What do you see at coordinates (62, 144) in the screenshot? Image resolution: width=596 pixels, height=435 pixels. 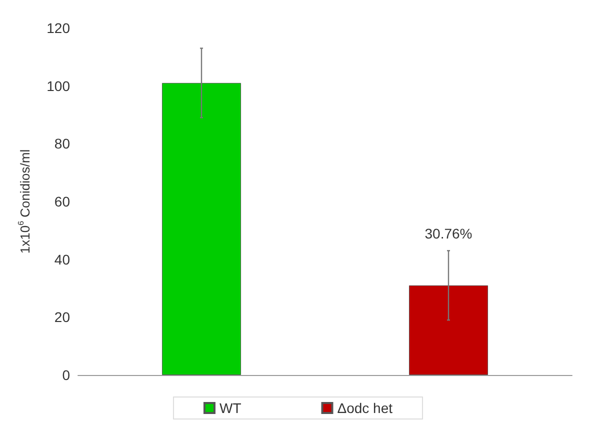 I see `y-tick-label: 80` at bounding box center [62, 144].